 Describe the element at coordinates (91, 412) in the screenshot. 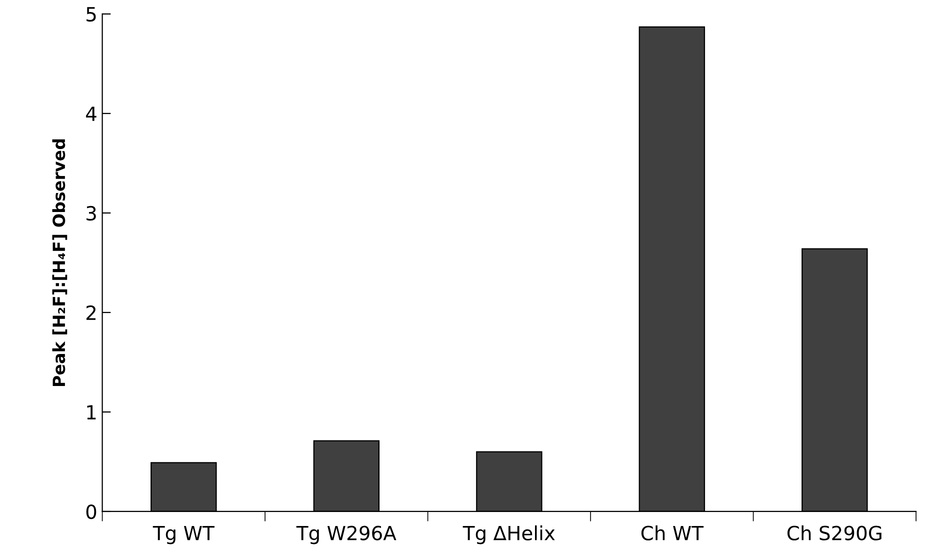

I see `y-tick-label: 1` at that location.